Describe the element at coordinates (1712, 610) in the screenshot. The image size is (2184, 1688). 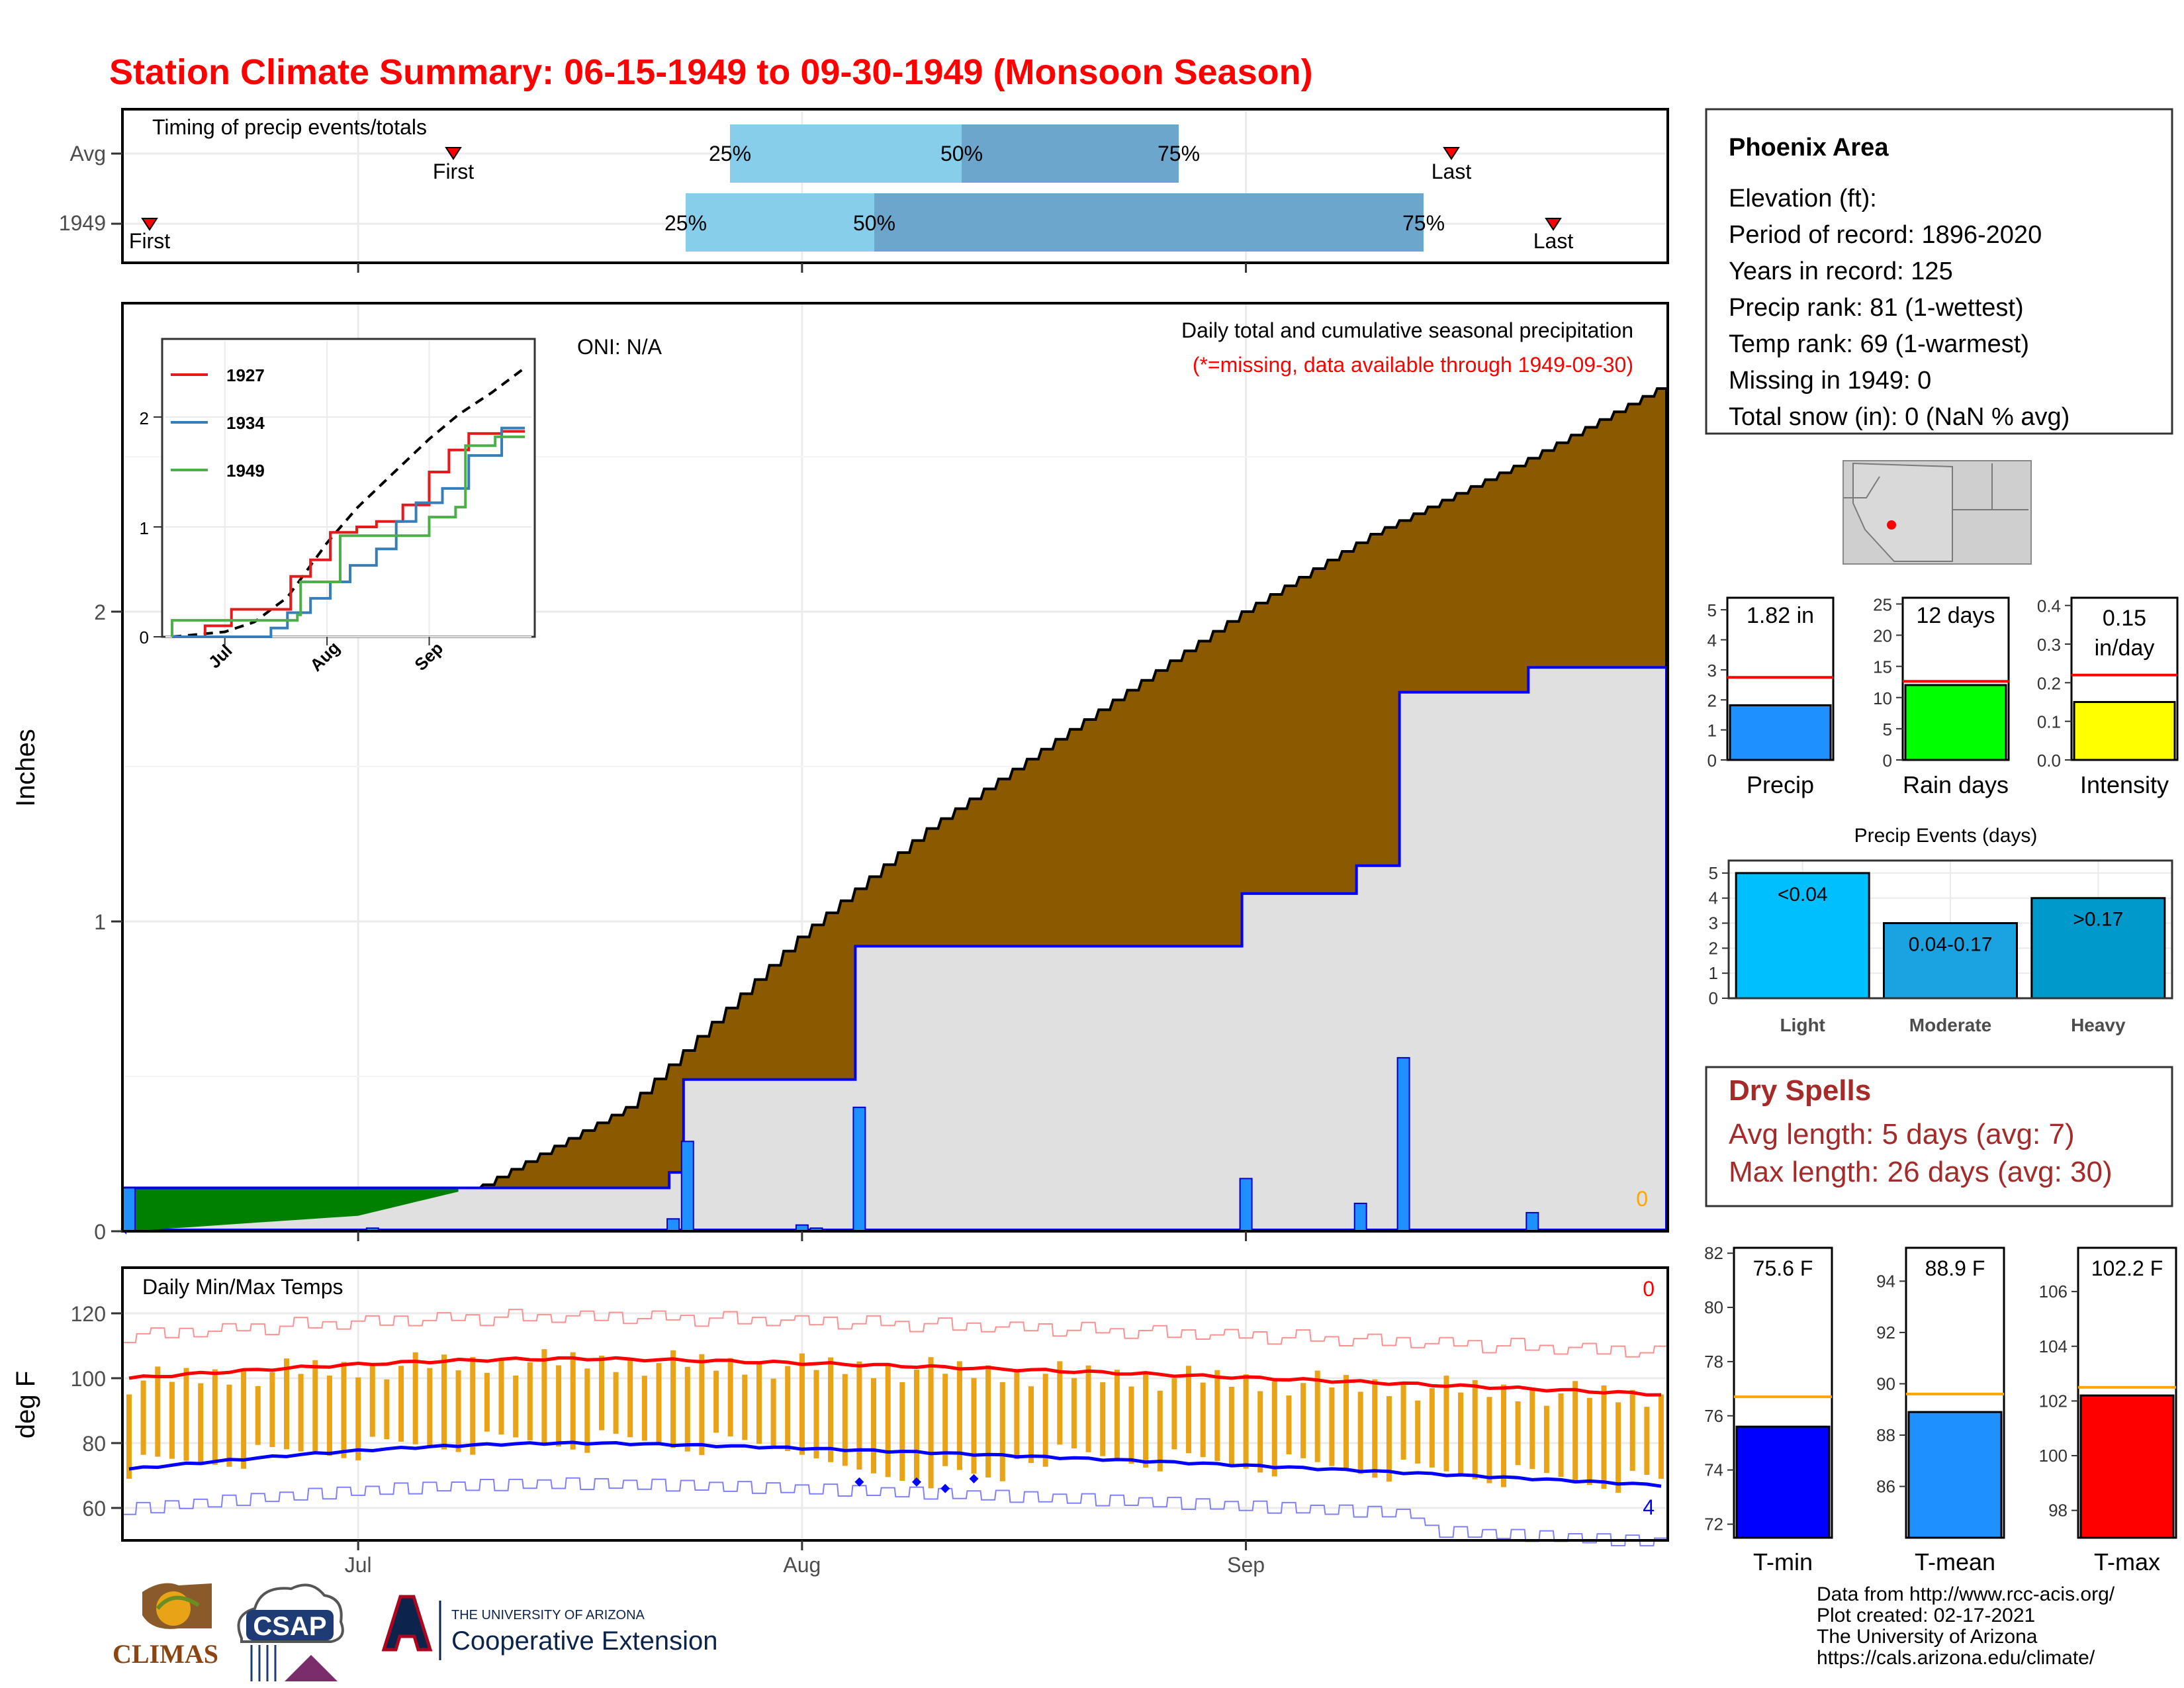
I see `summary-tick: 5` at that location.